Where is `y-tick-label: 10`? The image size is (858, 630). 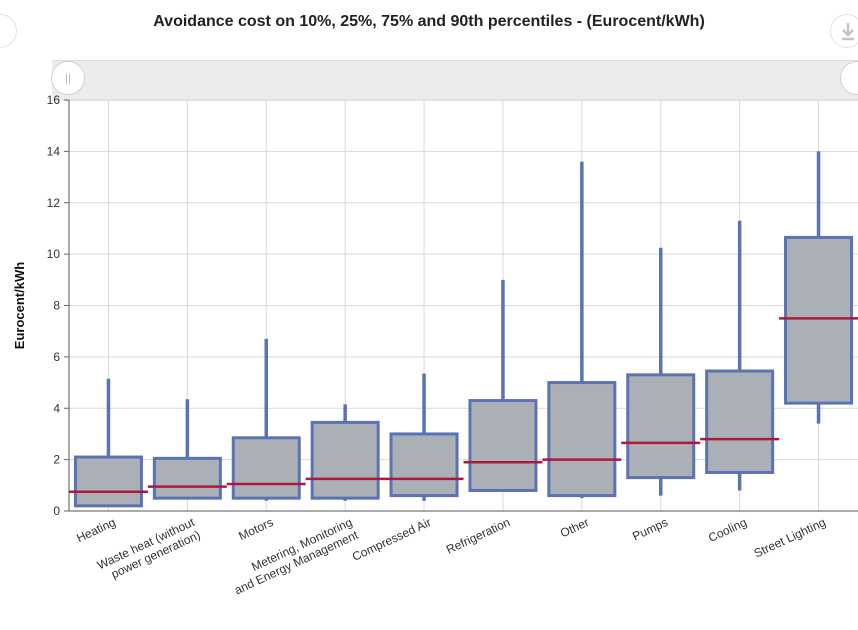
y-tick-label: 10 is located at coordinates (54, 254).